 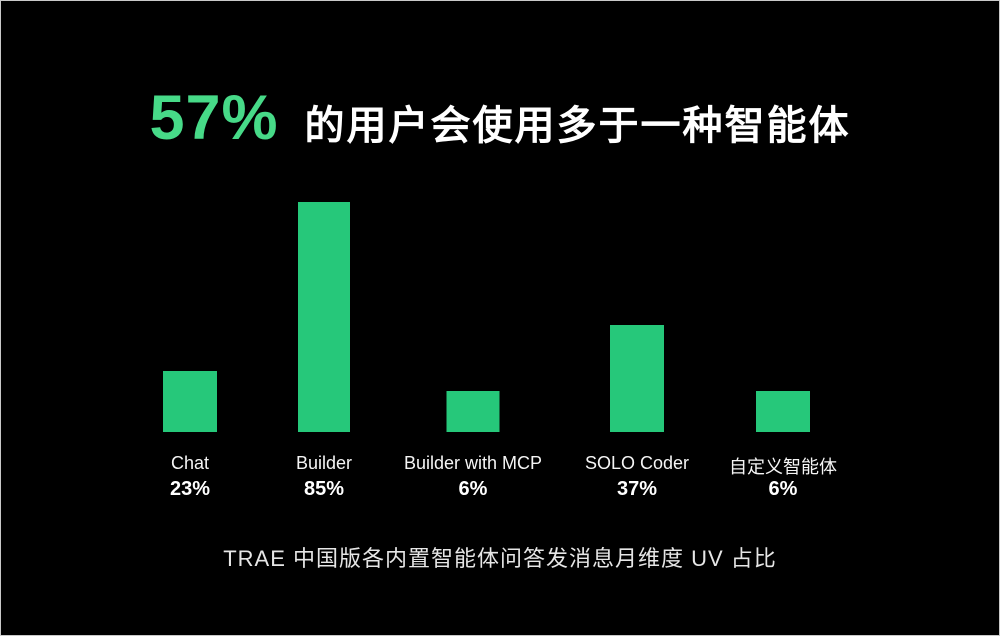 What do you see at coordinates (500, 558) in the screenshot?
I see `chart-caption: TRAE 中国版各内置智能体问答发消息月维度 UV 占比` at bounding box center [500, 558].